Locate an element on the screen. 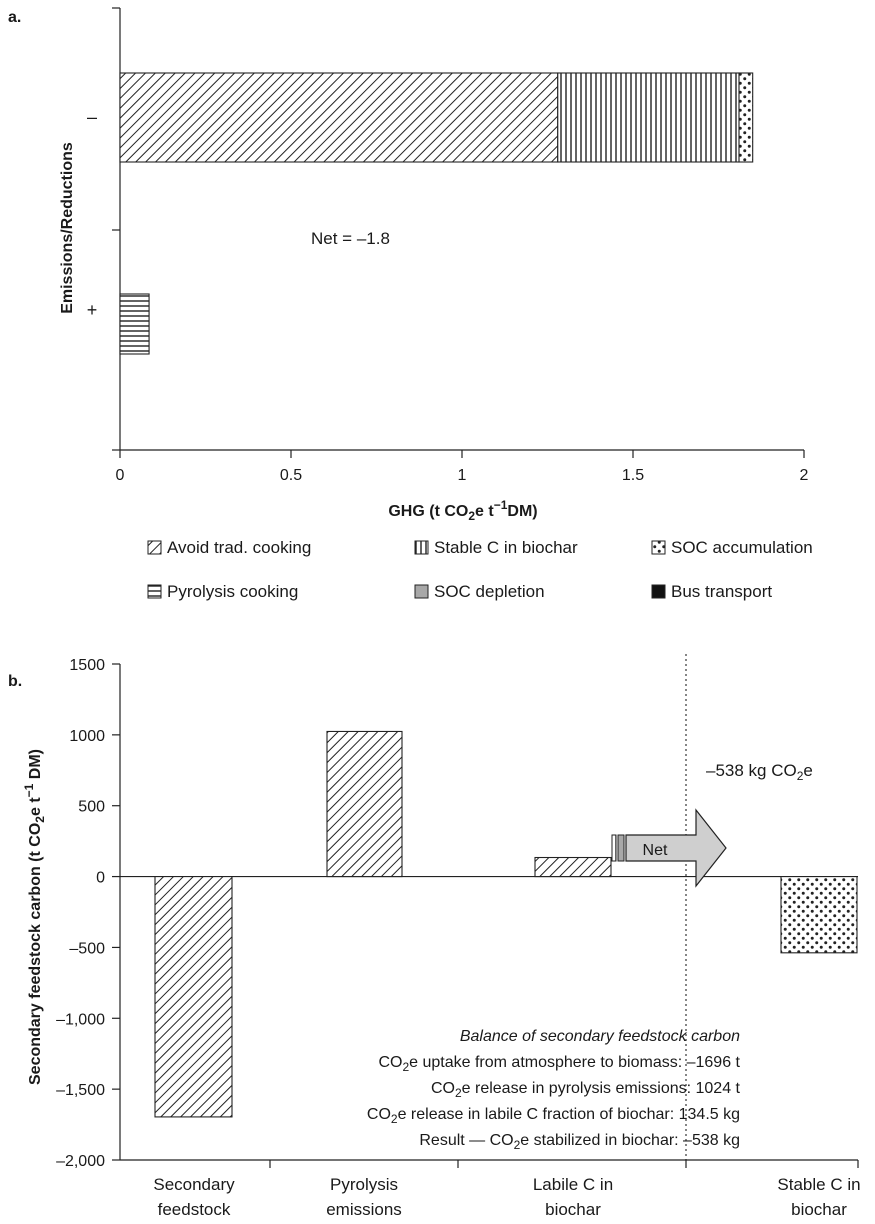  net-value-label: –538 kg CO2e is located at coordinates (759, 772).